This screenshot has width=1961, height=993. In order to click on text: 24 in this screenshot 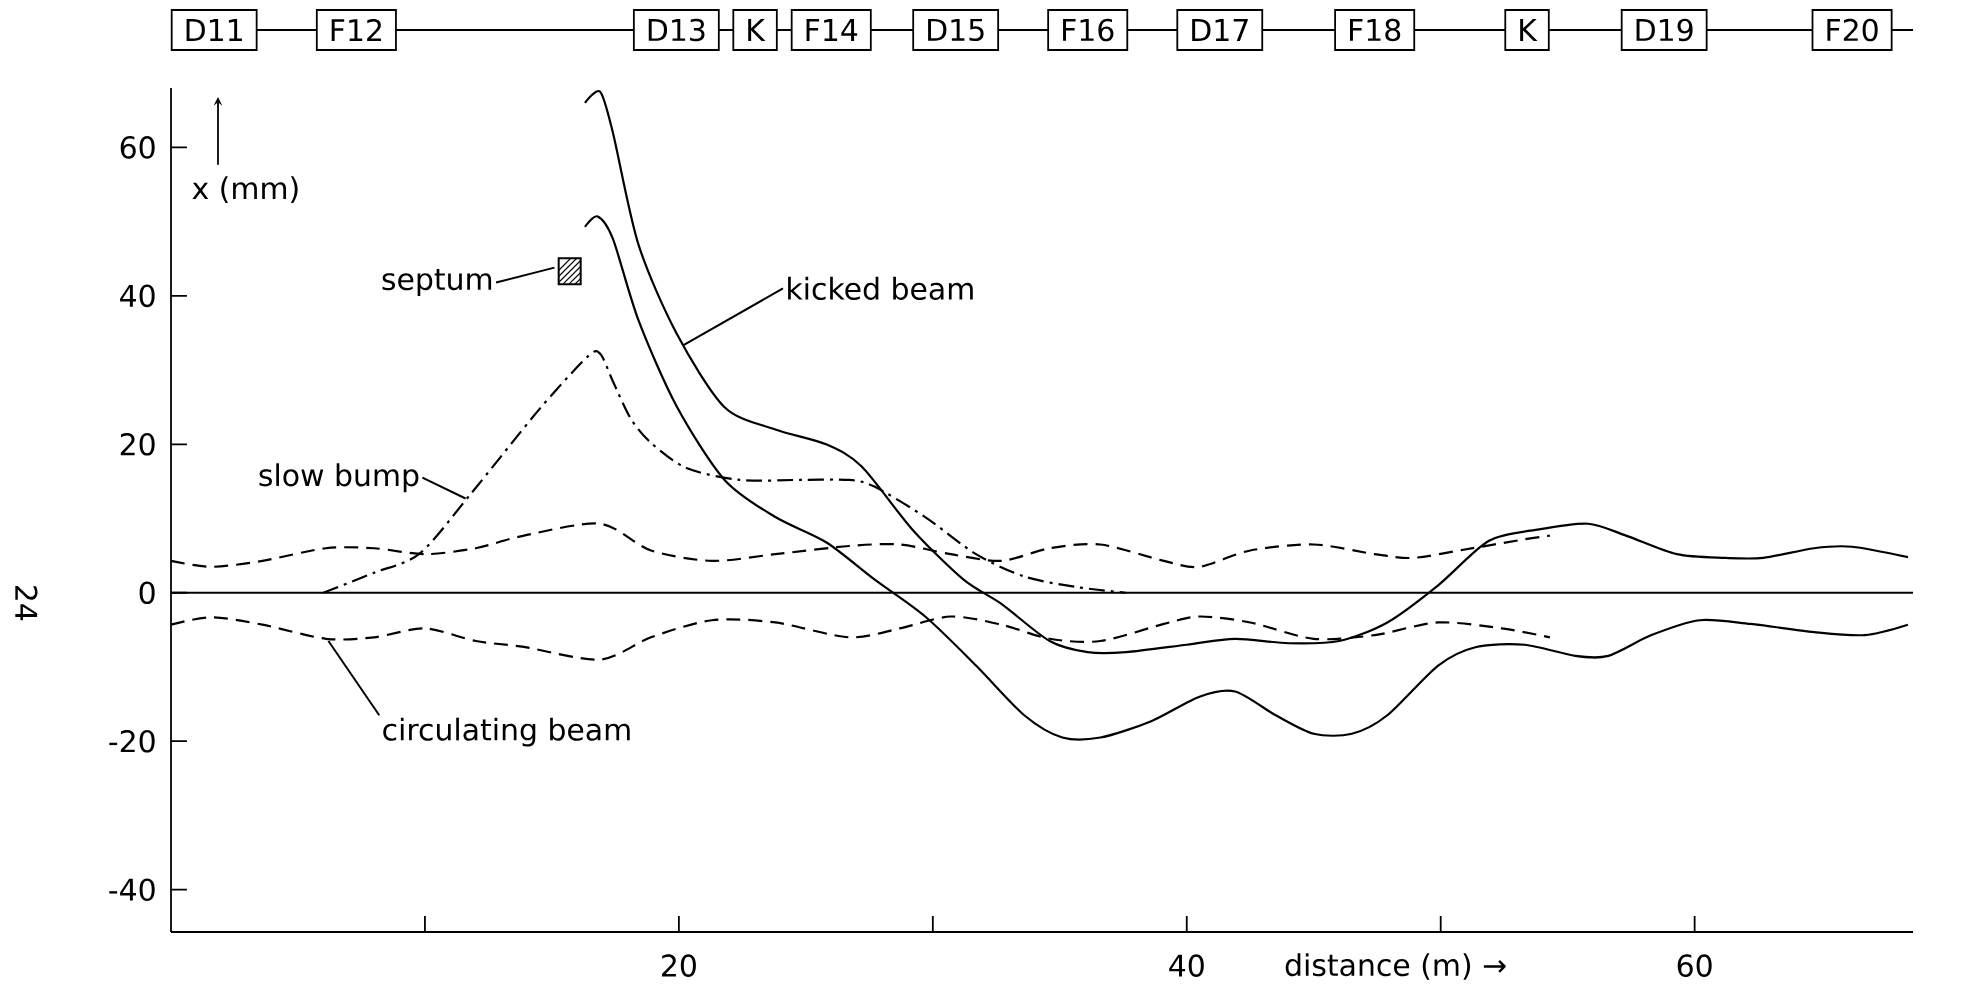, I will do `click(26, 603)`.